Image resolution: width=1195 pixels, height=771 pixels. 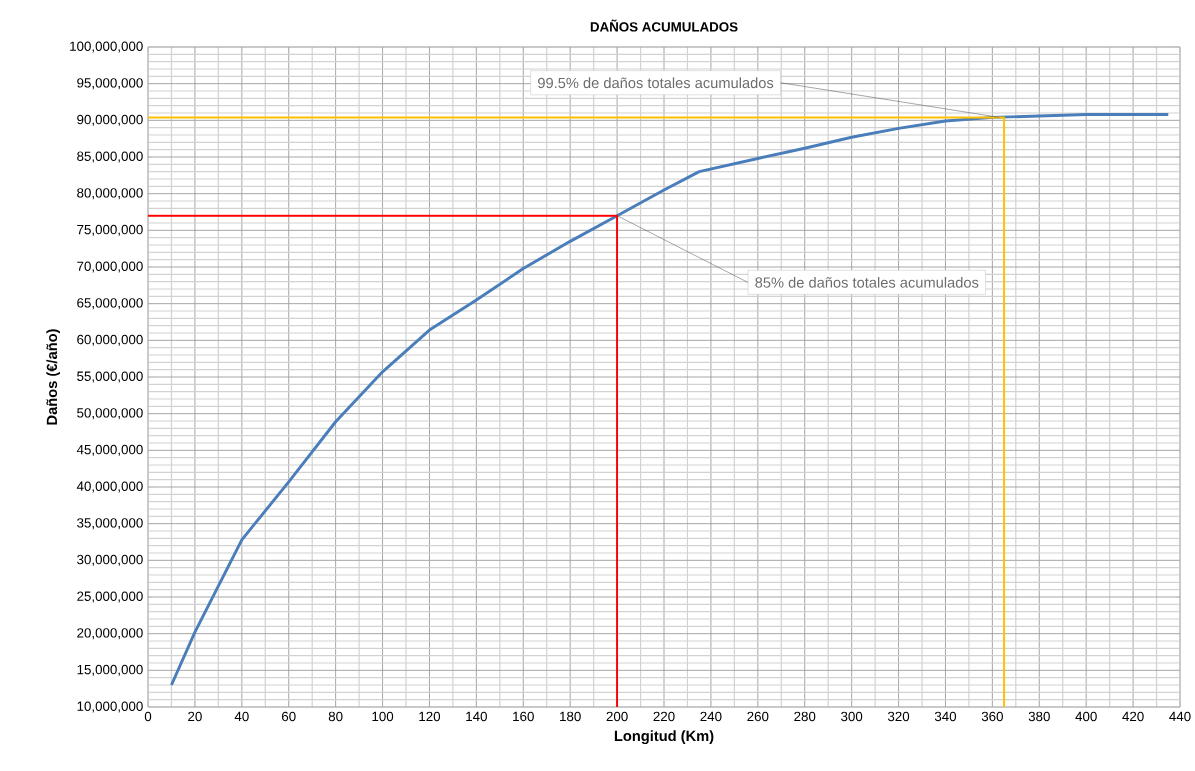 What do you see at coordinates (664, 25) in the screenshot?
I see `chart-title: DAÑOS ACUMULADOS` at bounding box center [664, 25].